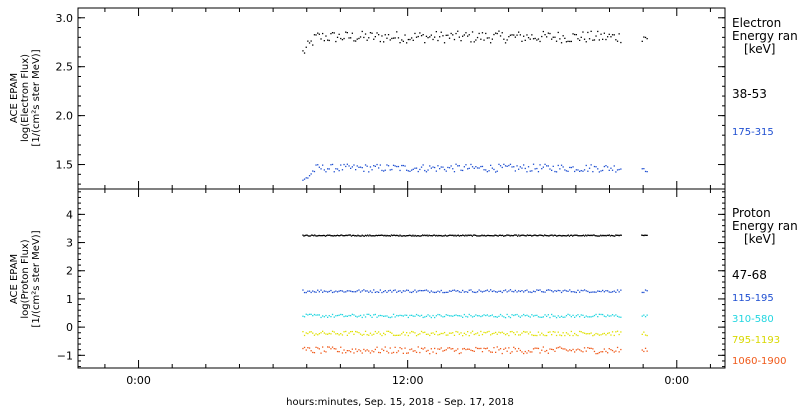 Image resolution: width=800 pixels, height=410 pixels. I want to click on x-tick-label: 0:00, so click(138, 380).